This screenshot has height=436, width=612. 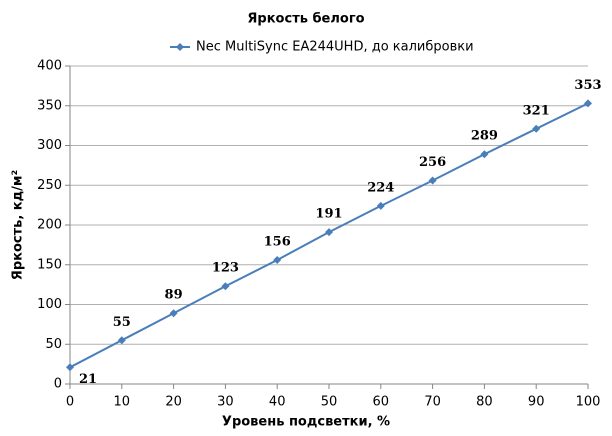 I want to click on x-tick-label: 70, so click(x=432, y=402).